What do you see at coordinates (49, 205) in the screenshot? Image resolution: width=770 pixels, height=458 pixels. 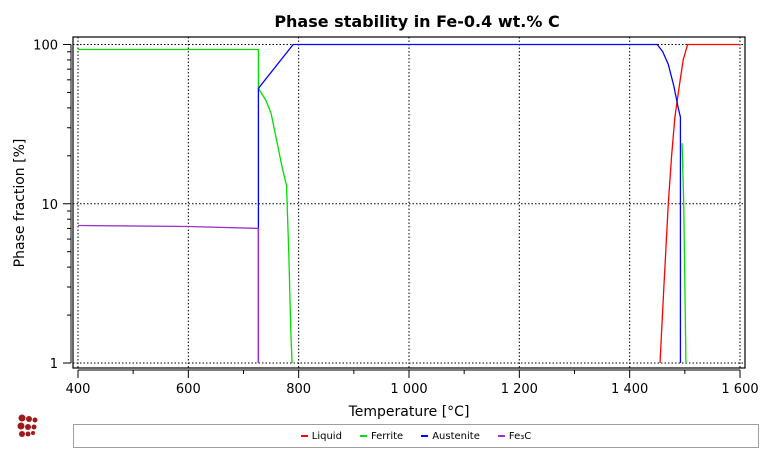 I see `y-tick-label: 10` at bounding box center [49, 205].